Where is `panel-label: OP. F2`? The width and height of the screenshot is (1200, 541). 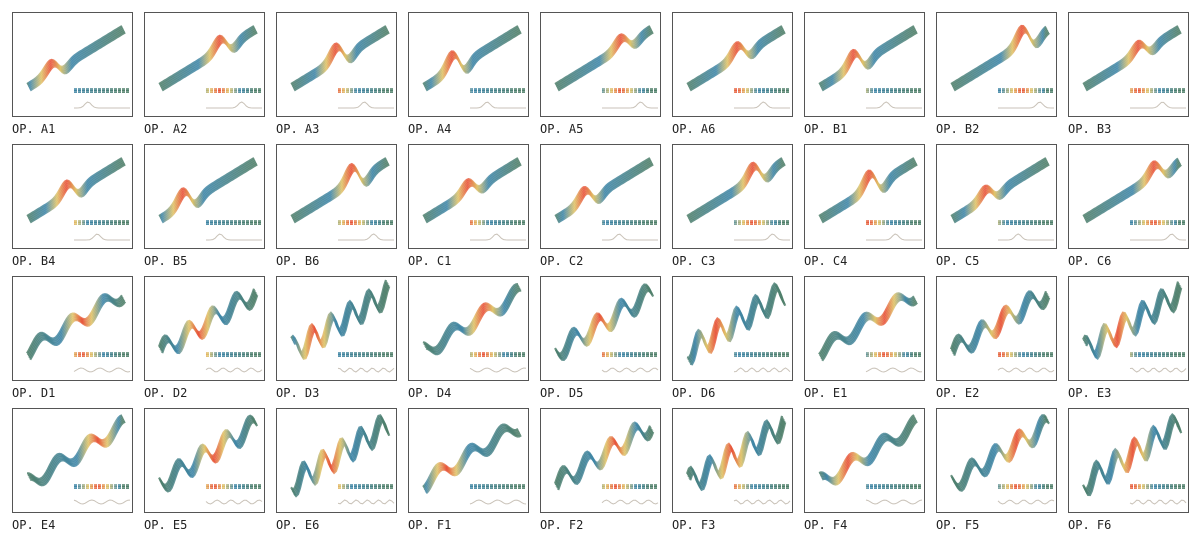 panel-label: OP. F2 is located at coordinates (561, 525).